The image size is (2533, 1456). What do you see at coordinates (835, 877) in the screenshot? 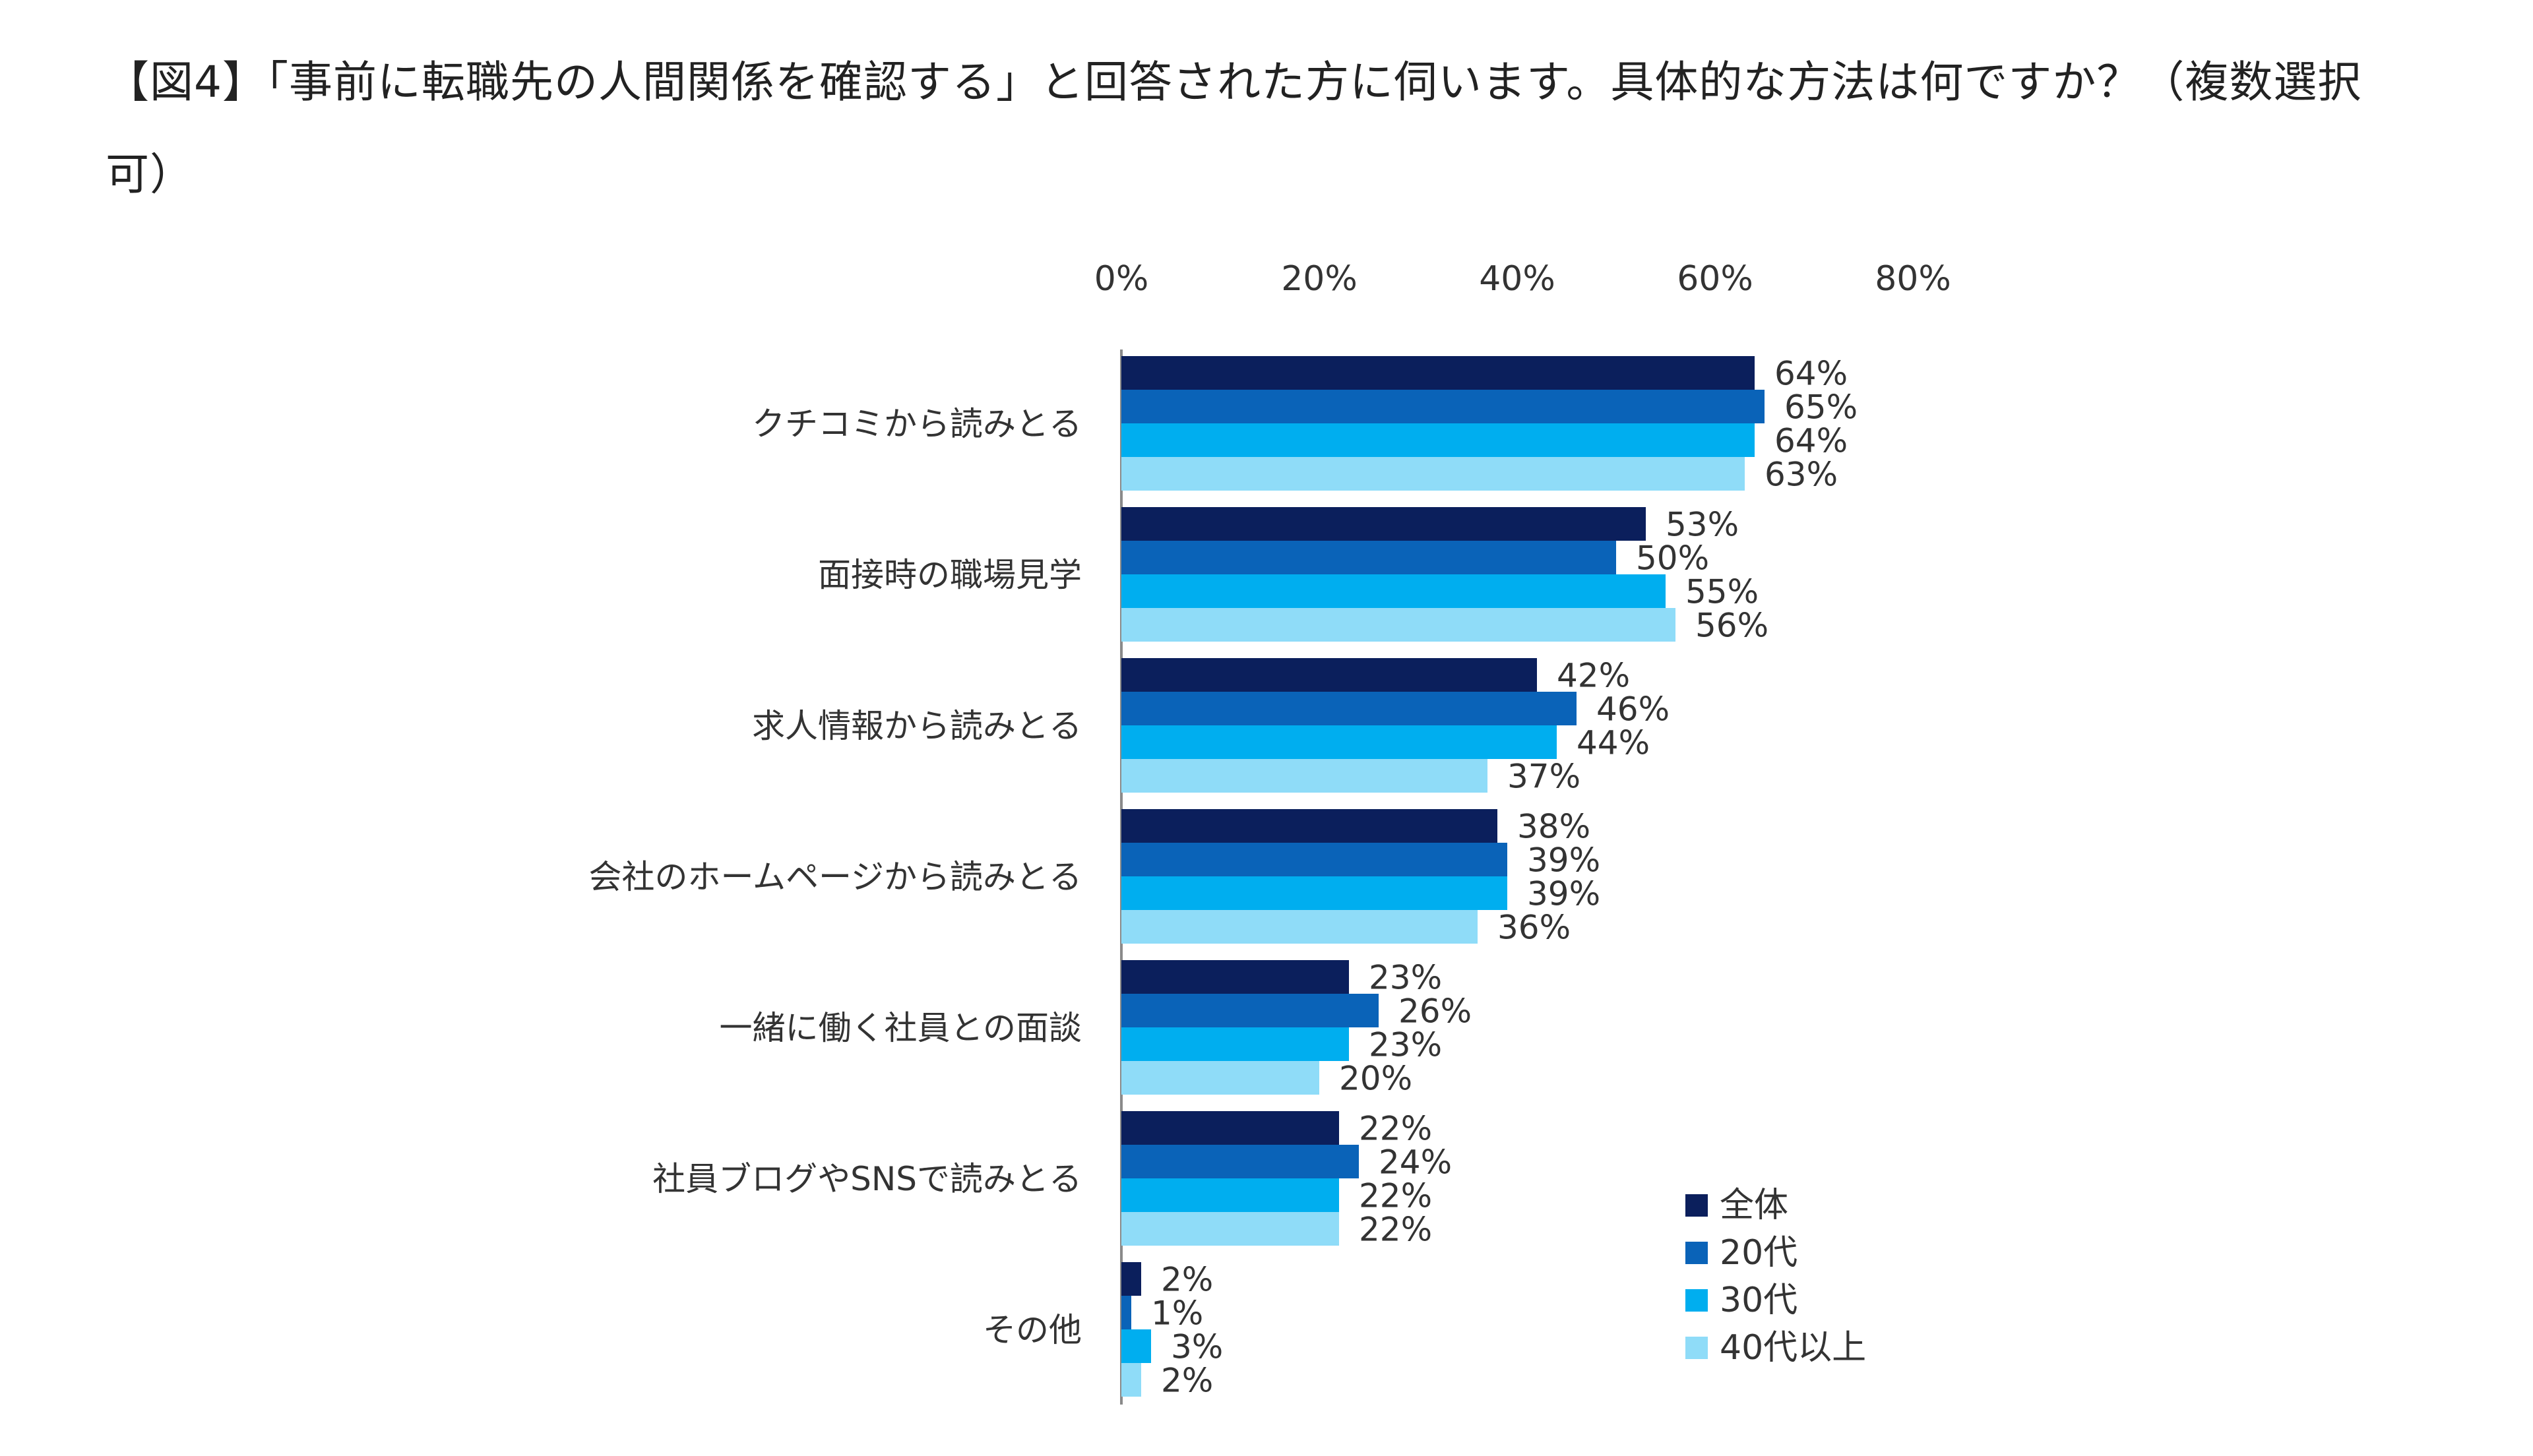
I see `category-label: 会社のホームページから読みとる` at bounding box center [835, 877].